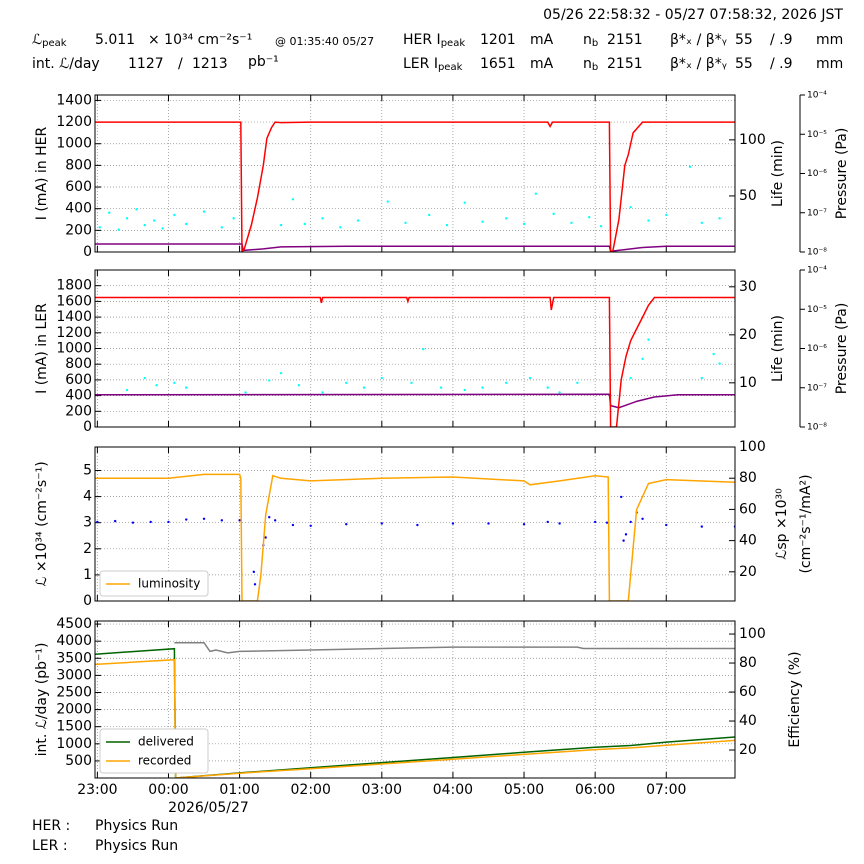 The height and width of the screenshot is (864, 864). I want to click on y-tick-label: 3, so click(87, 523).